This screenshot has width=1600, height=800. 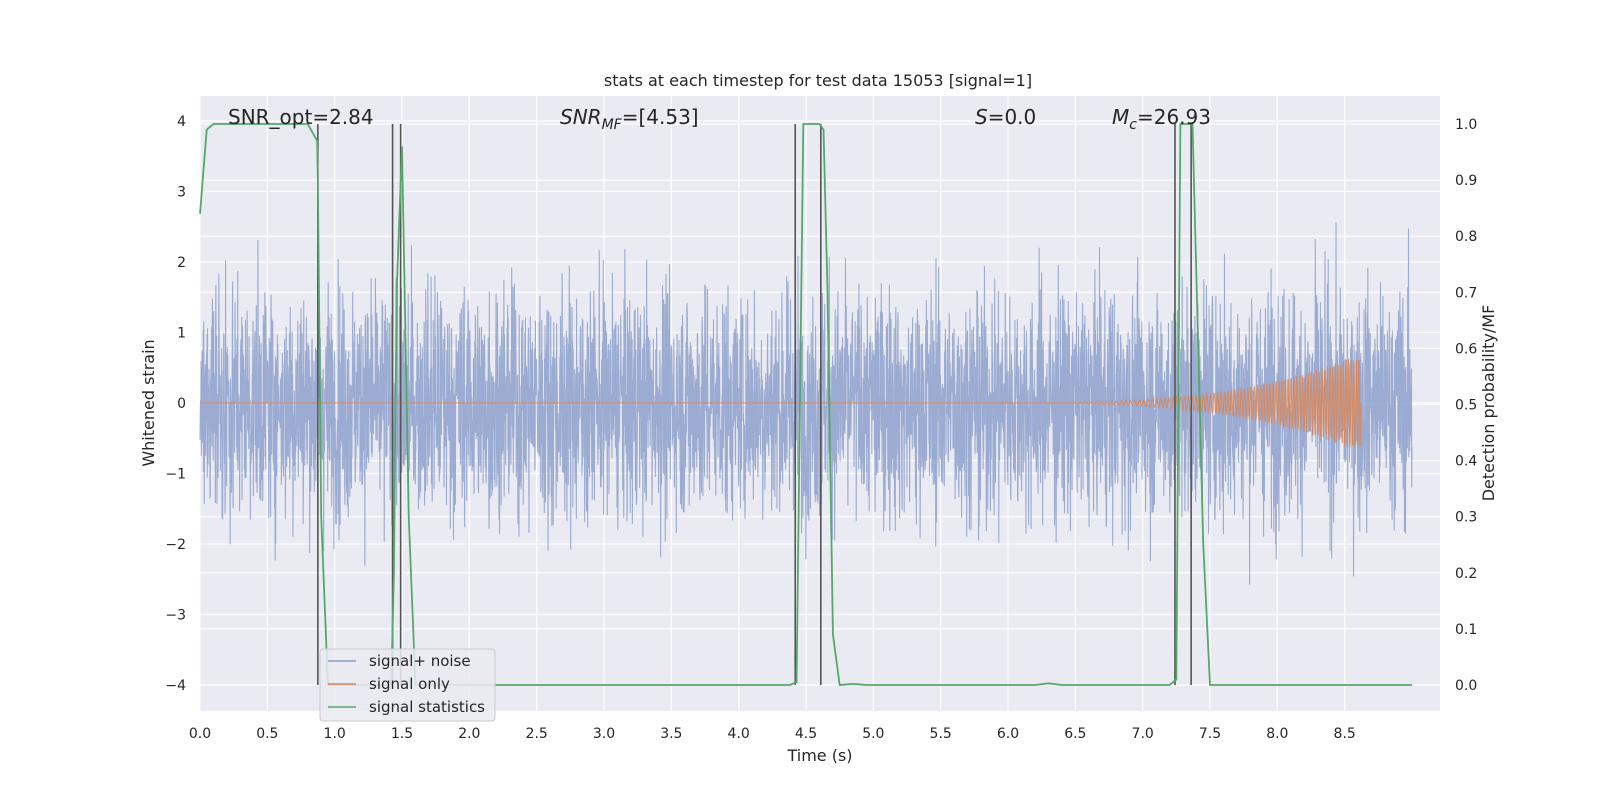 What do you see at coordinates (981, 117) in the screenshot?
I see `annotation-s-main: S` at bounding box center [981, 117].